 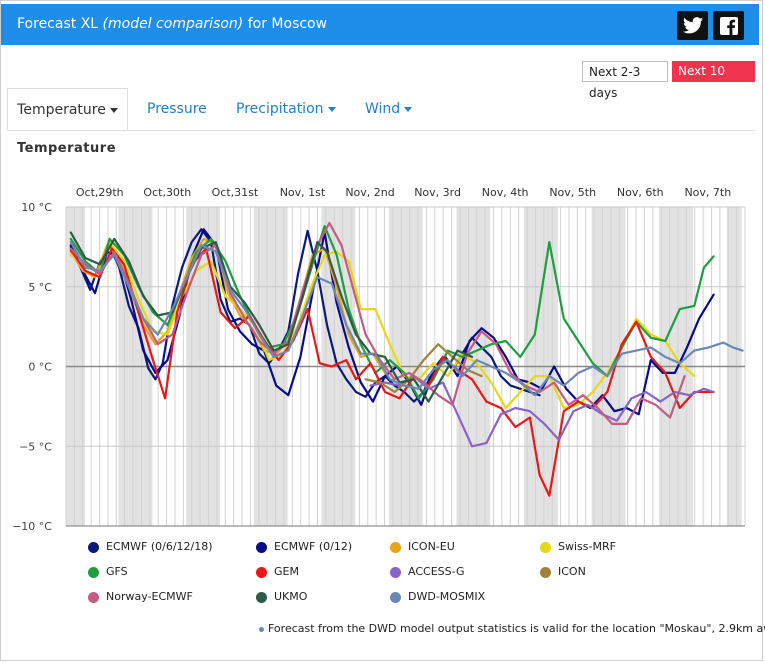 What do you see at coordinates (505, 192) in the screenshot?
I see `x-day-label: Nov, 4th` at bounding box center [505, 192].